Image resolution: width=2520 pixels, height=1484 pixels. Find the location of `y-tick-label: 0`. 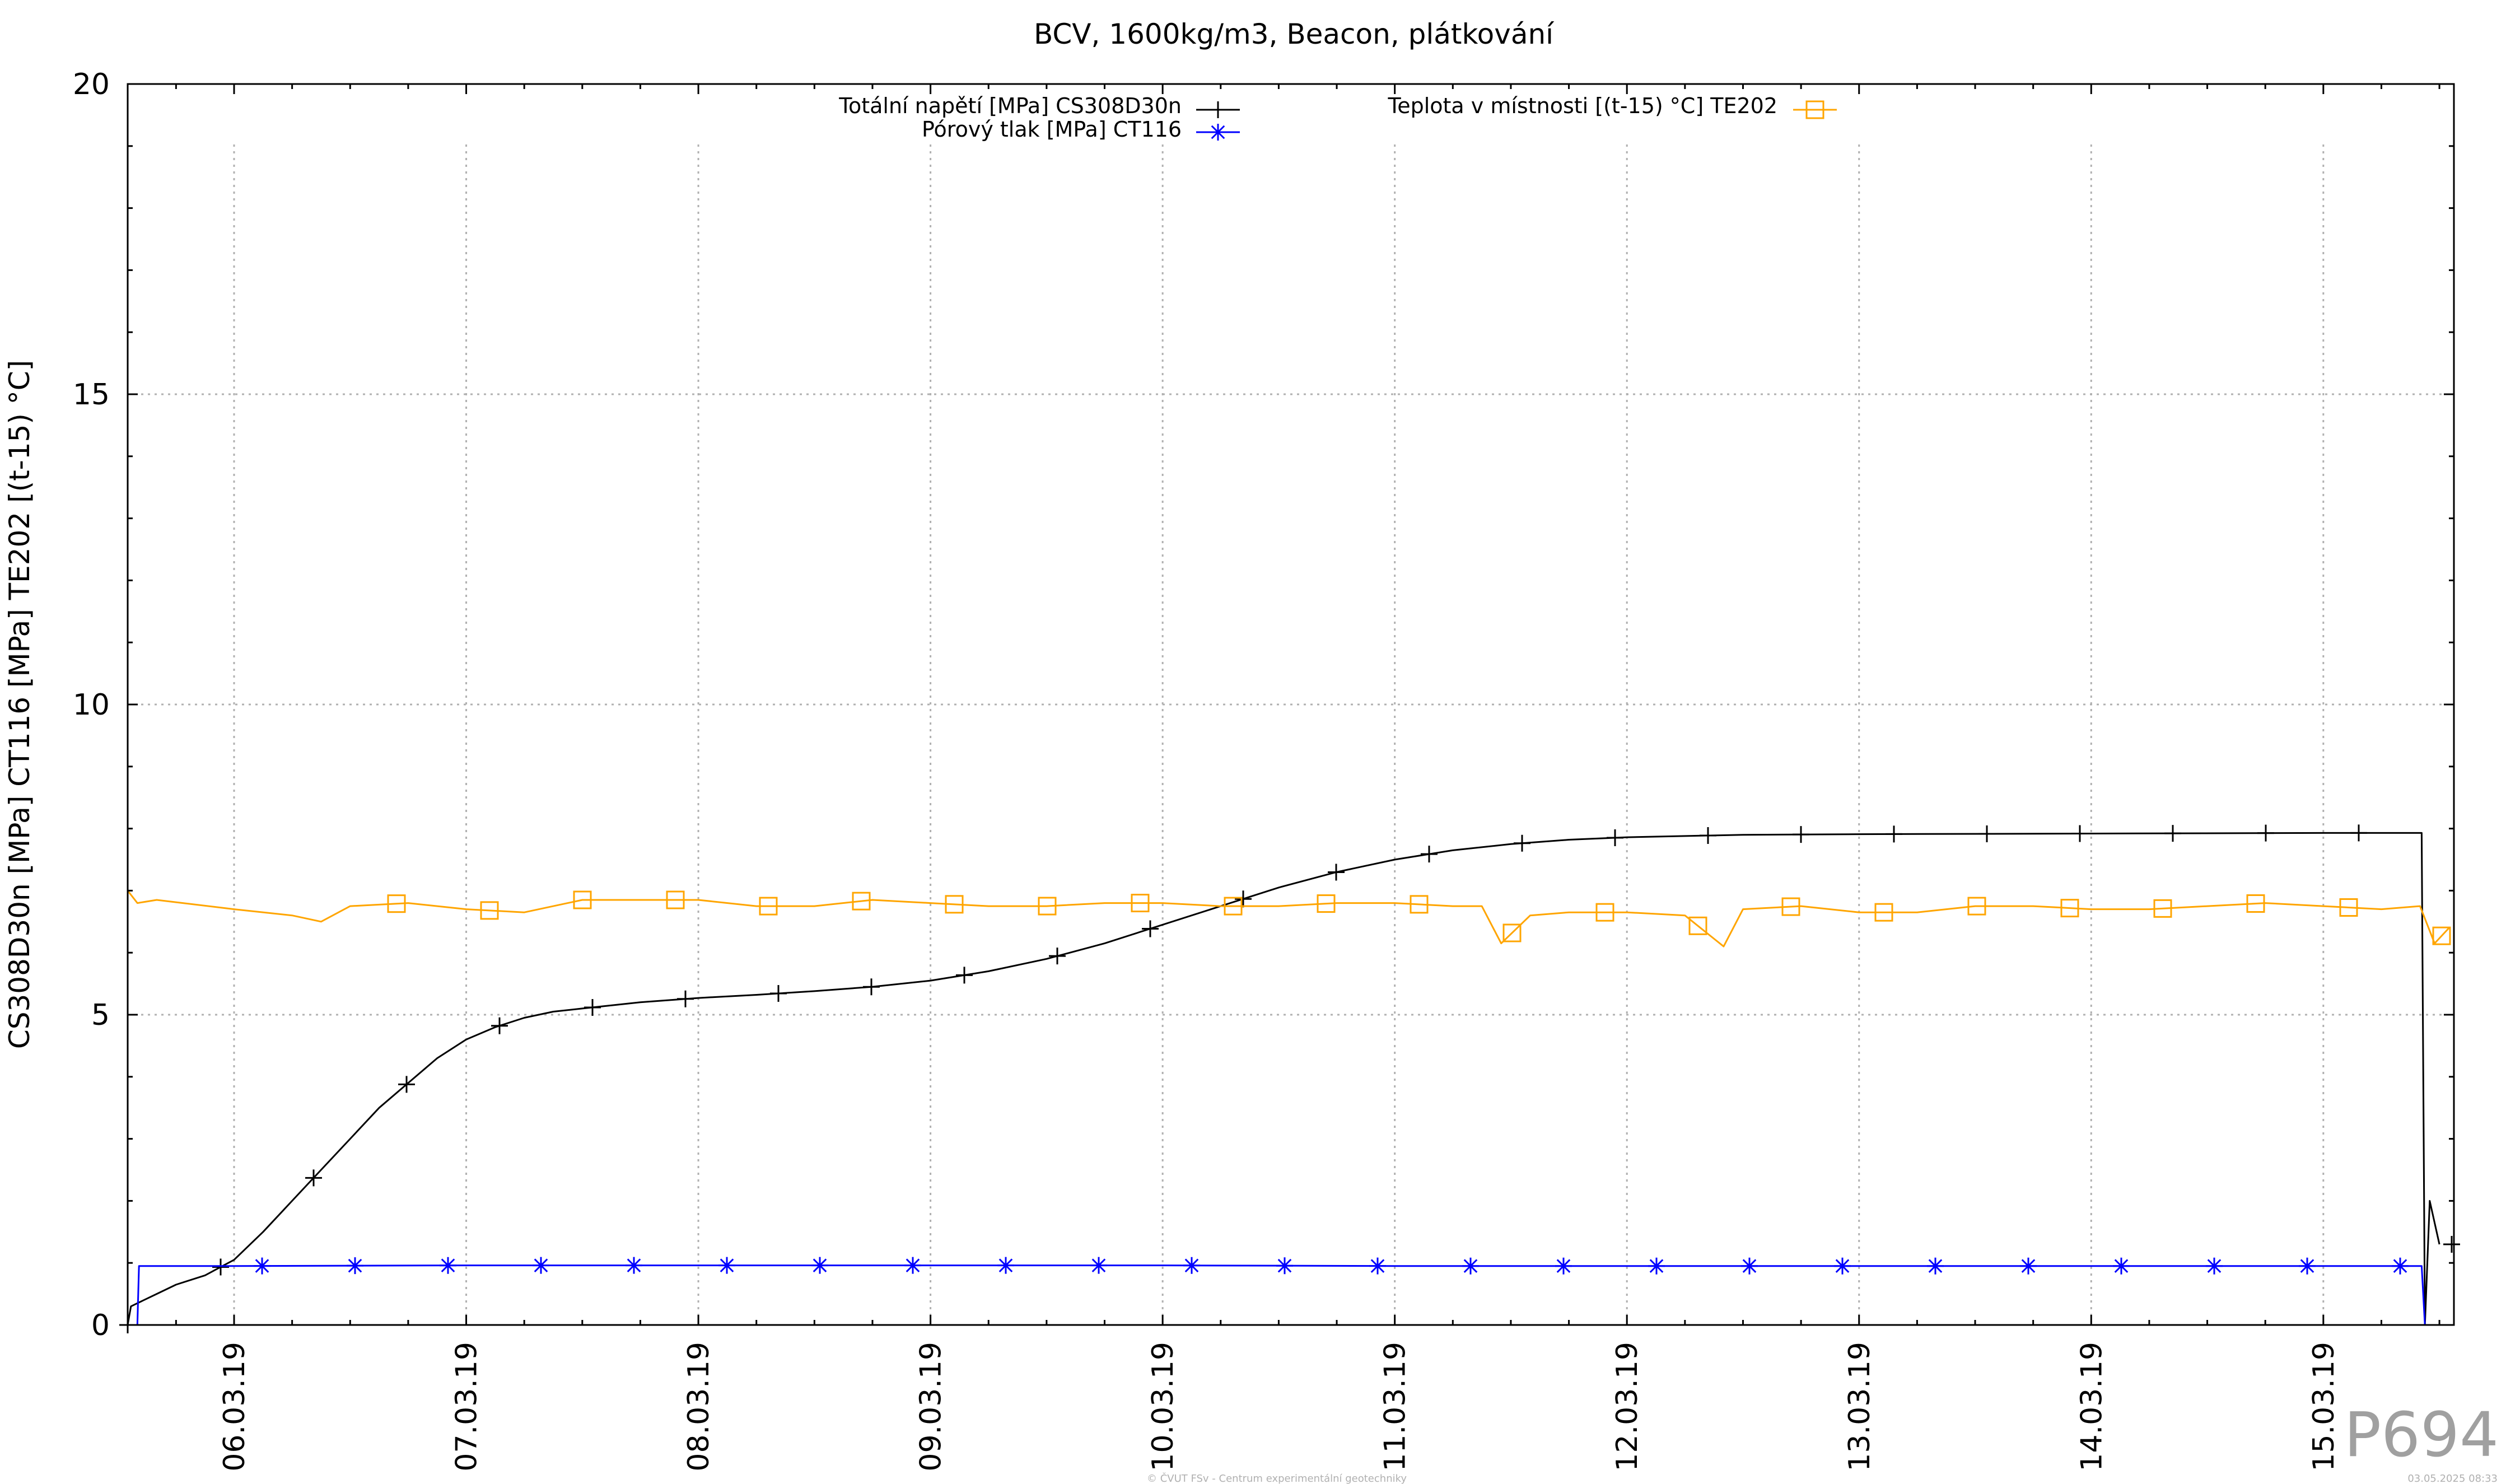

y-tick-label: 0 is located at coordinates (101, 1326).